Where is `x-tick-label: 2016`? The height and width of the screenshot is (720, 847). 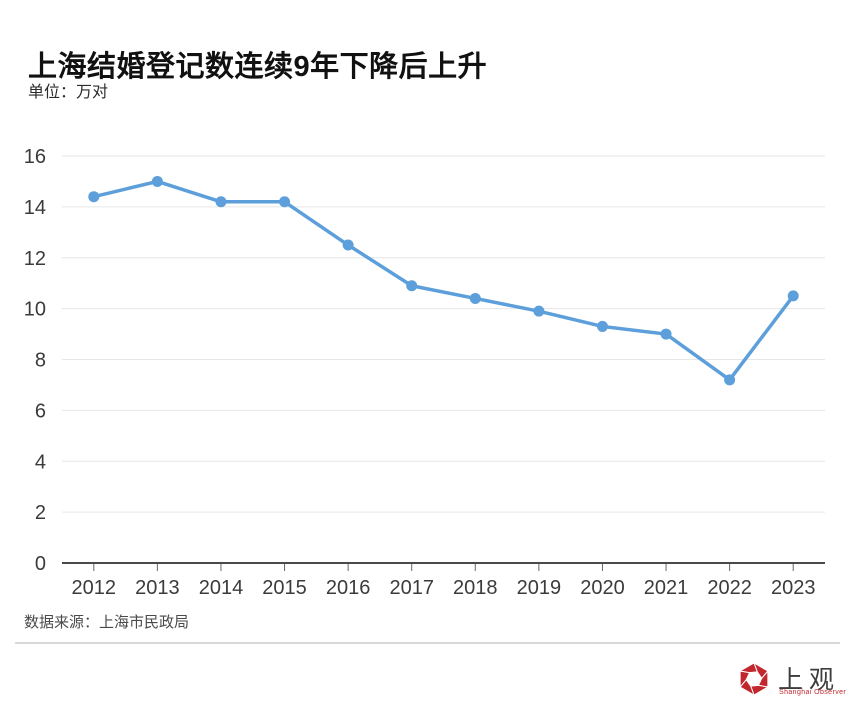
x-tick-label: 2016 is located at coordinates (348, 588).